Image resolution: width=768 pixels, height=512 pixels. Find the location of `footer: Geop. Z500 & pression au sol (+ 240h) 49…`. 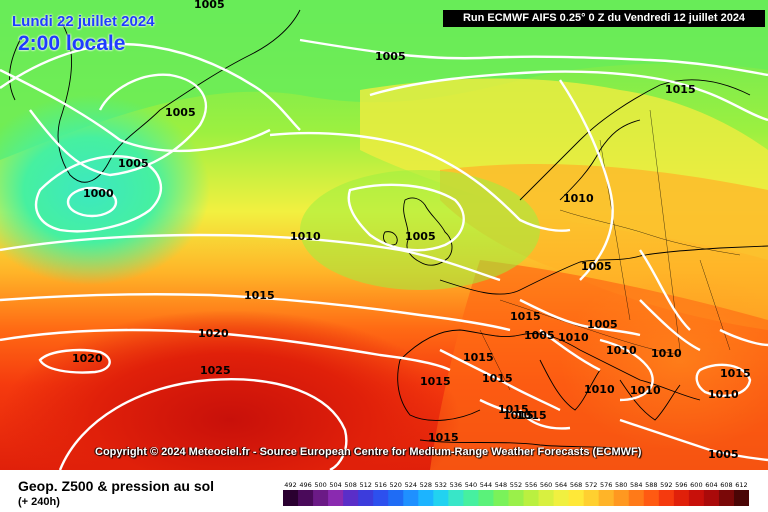

footer: Geop. Z500 & pression au sol (+ 240h) 49… is located at coordinates (384, 491).